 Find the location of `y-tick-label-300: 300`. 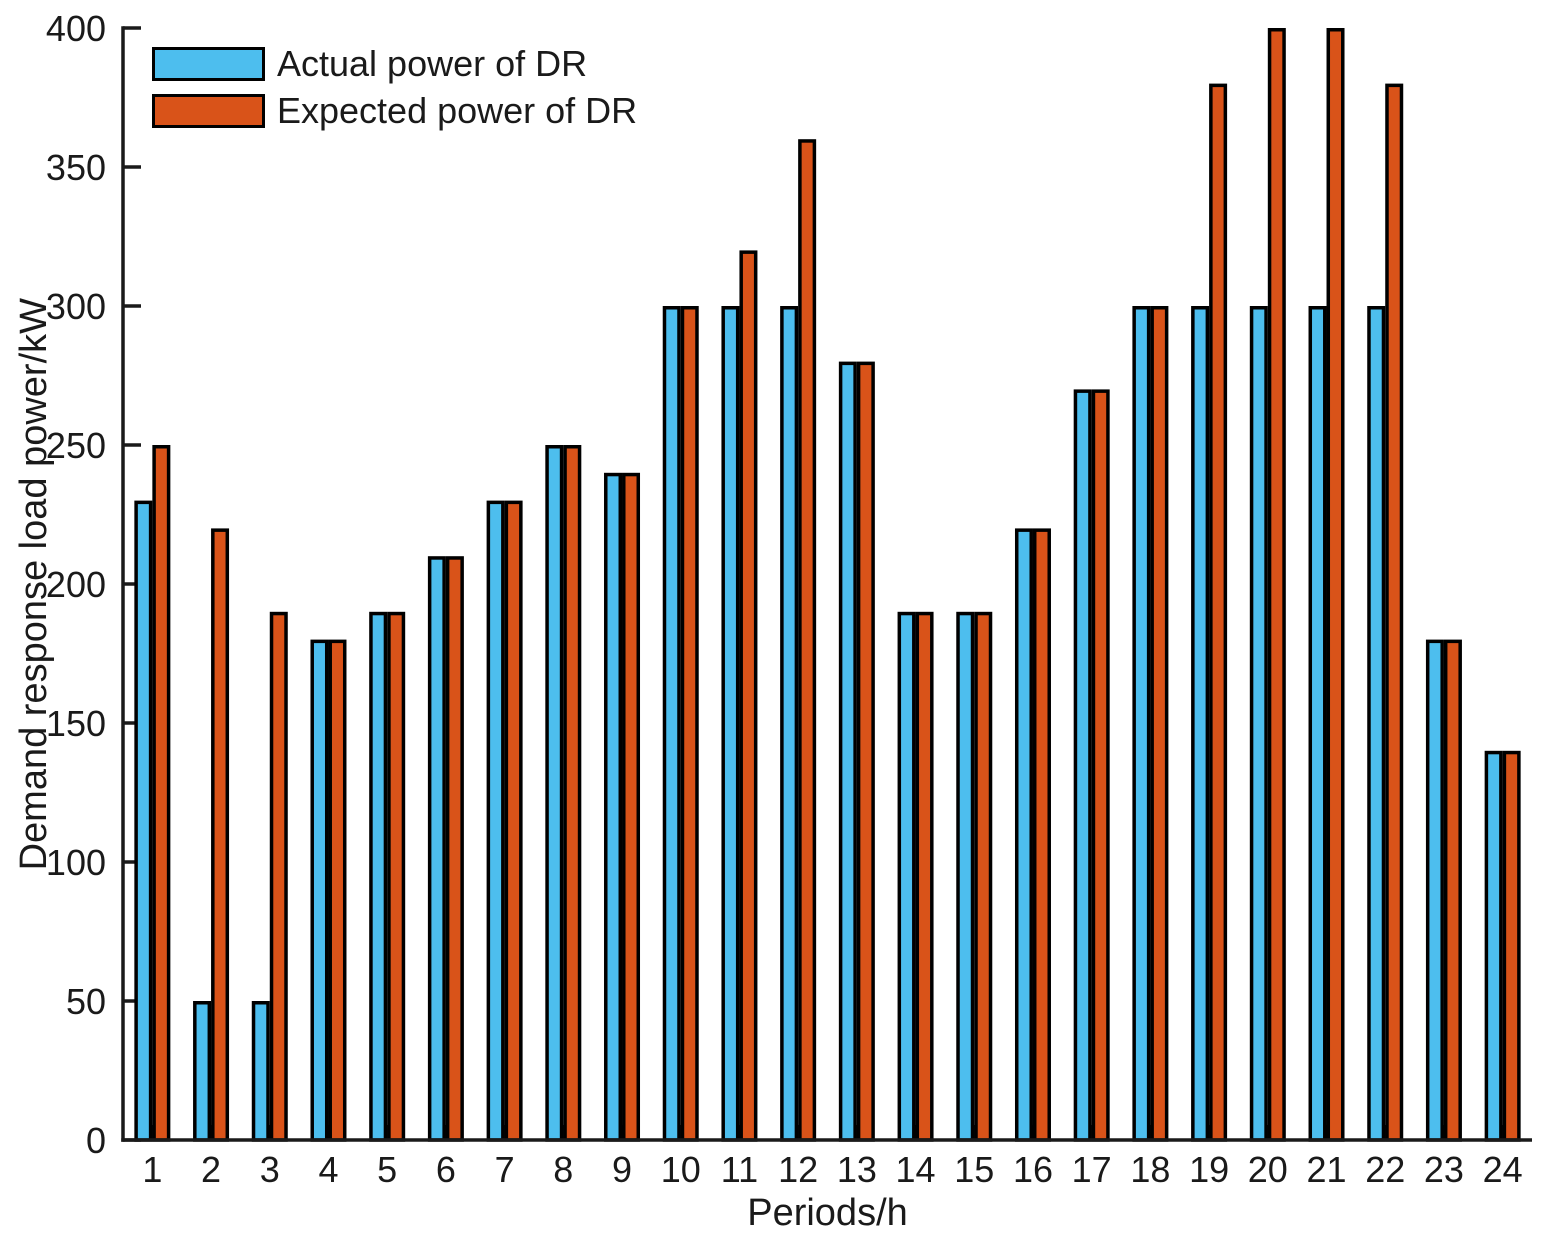

y-tick-label-300: 300 is located at coordinates (76, 306).